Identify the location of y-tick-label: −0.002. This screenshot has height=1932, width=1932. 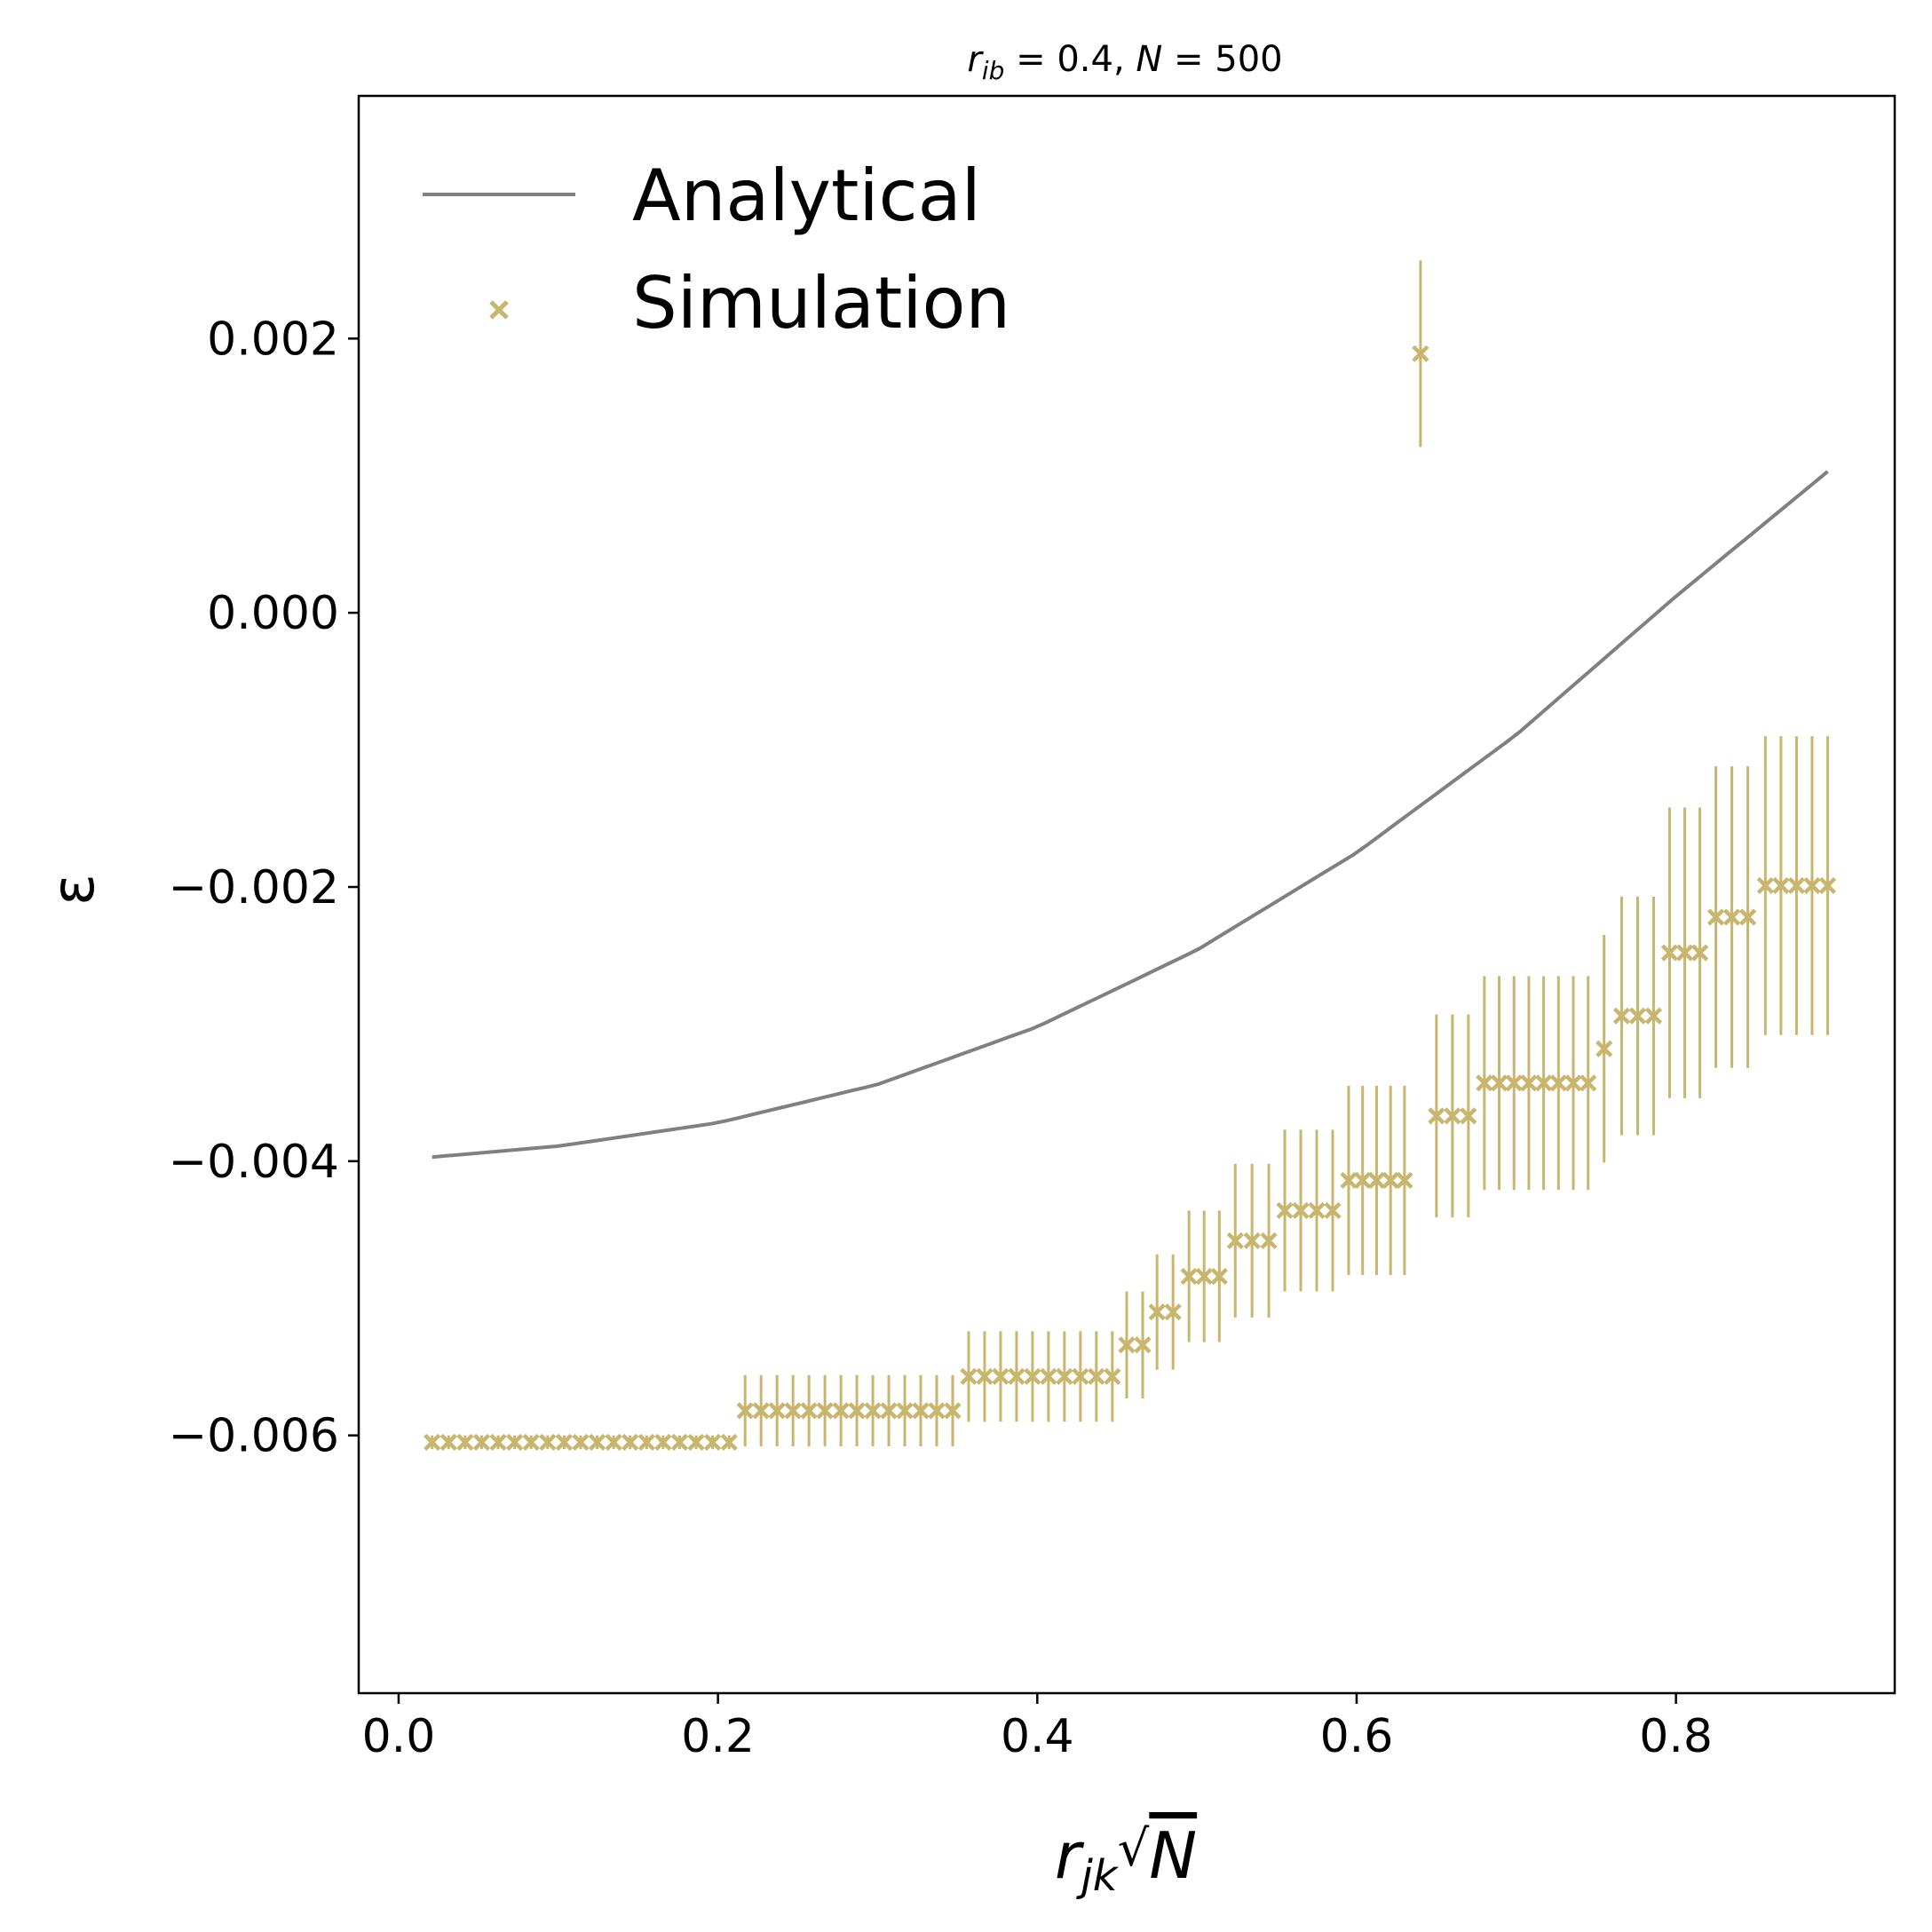
(254, 888).